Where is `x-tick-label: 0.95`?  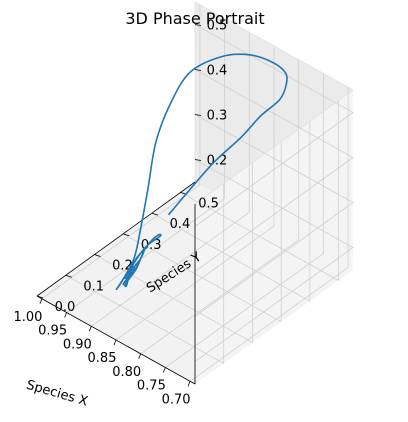
x-tick-label: 0.95 is located at coordinates (52, 331).